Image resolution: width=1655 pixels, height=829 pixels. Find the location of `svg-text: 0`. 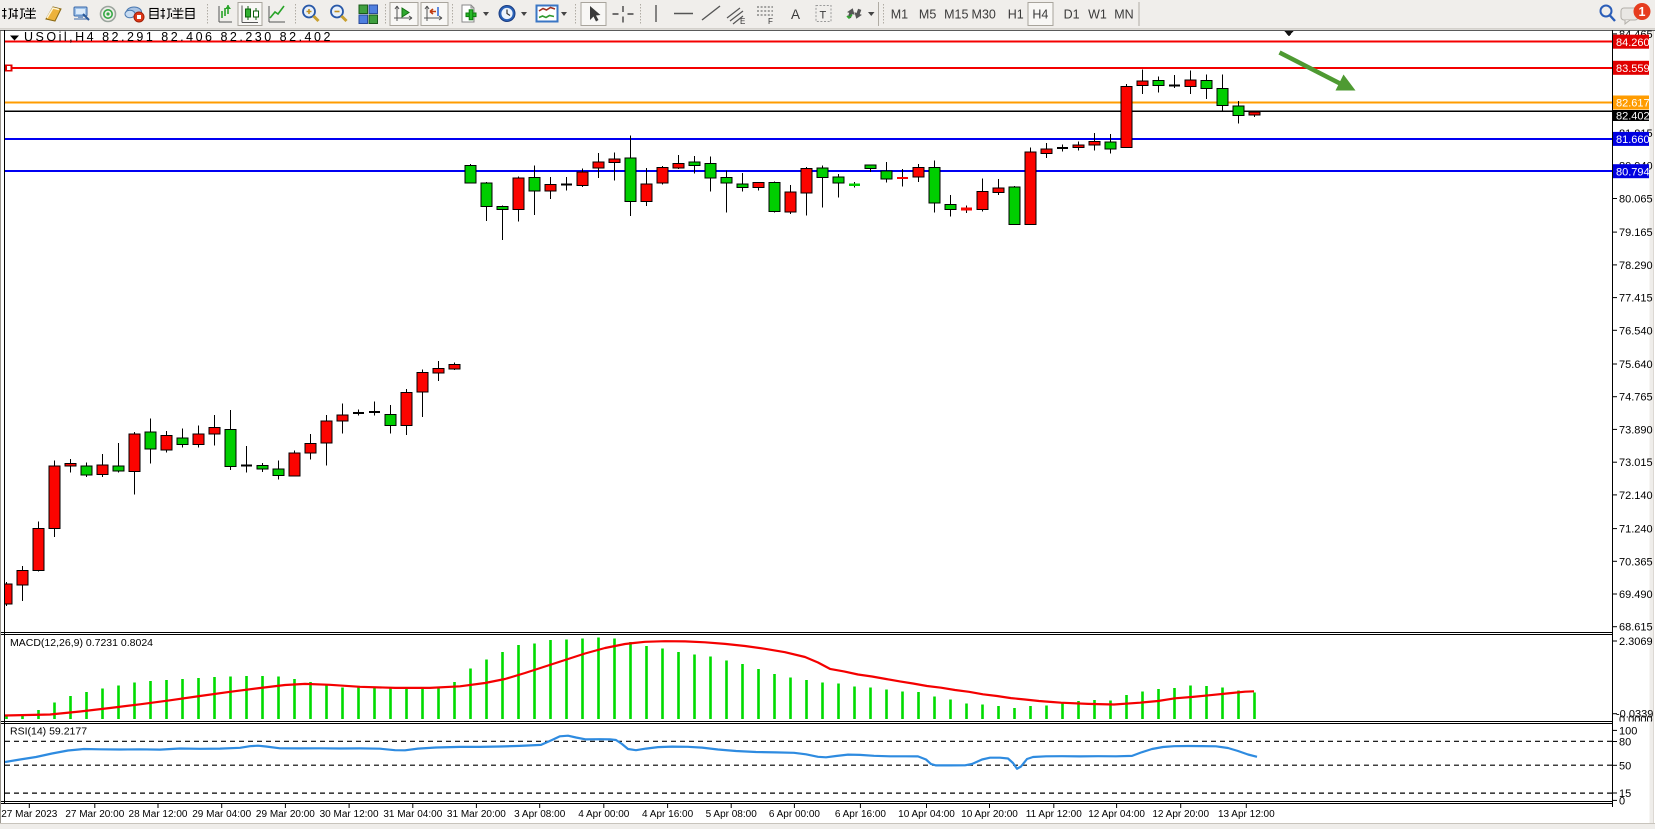

svg-text: 0 is located at coordinates (1622, 801).